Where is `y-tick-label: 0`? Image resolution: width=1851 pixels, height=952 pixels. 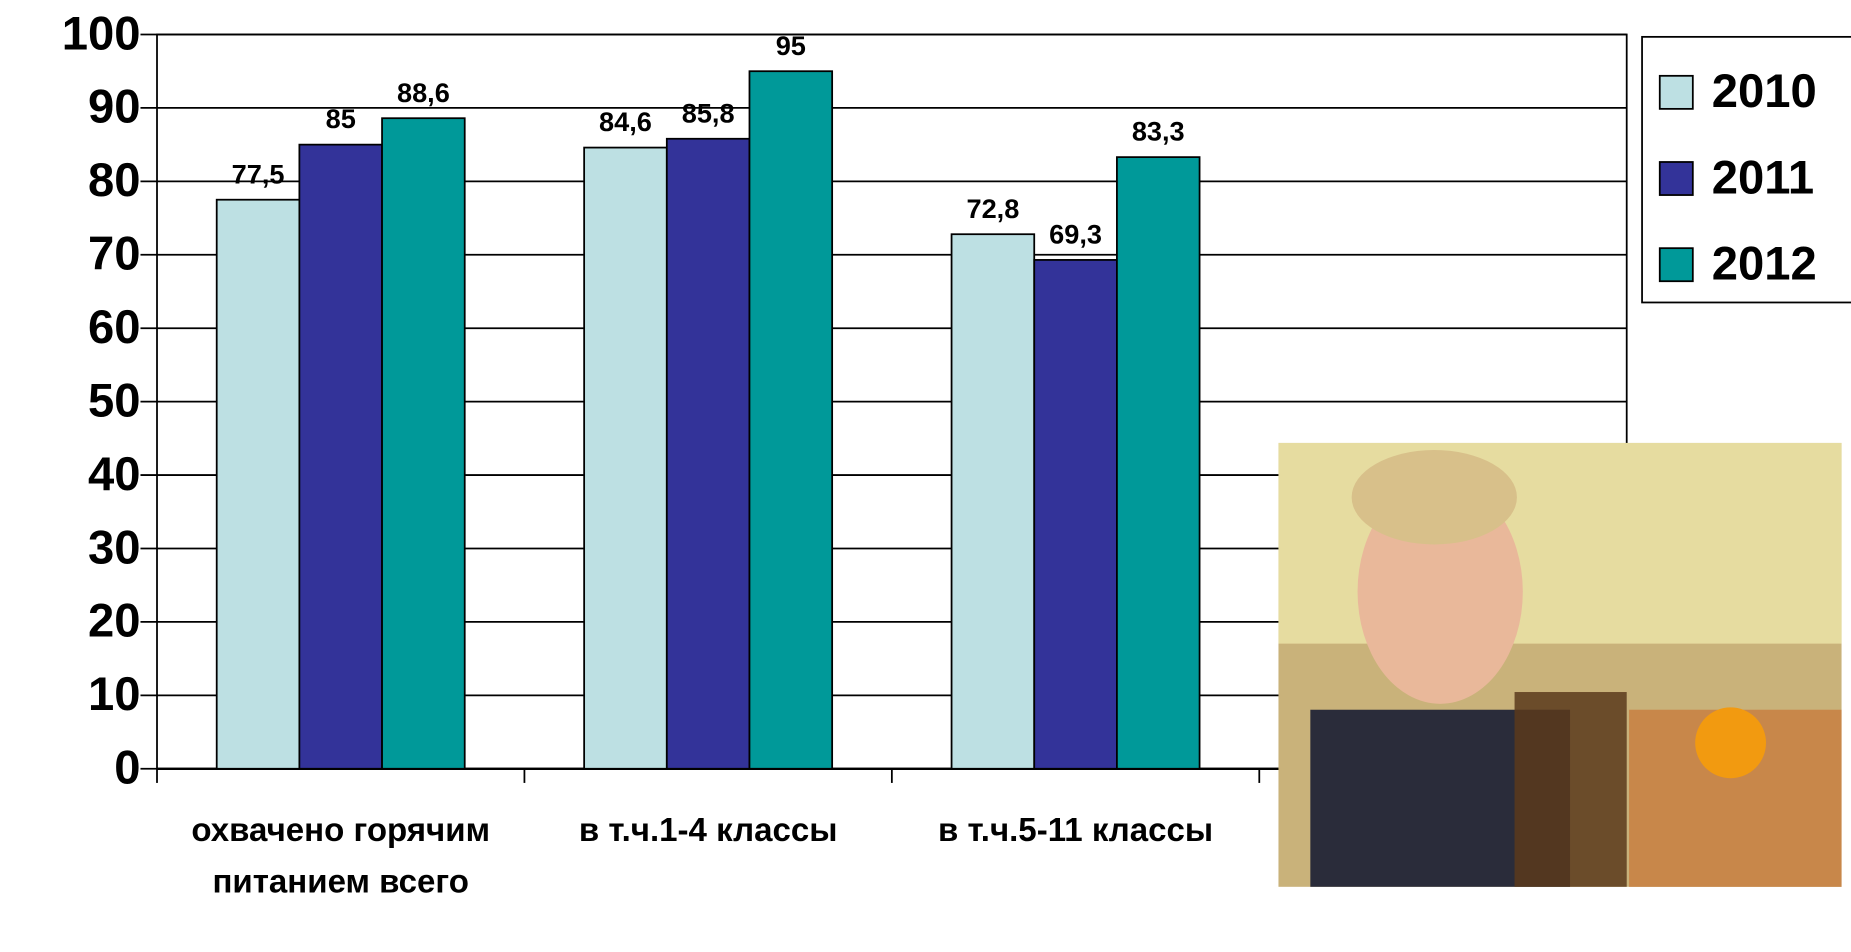
y-tick-label: 0 is located at coordinates (127, 768).